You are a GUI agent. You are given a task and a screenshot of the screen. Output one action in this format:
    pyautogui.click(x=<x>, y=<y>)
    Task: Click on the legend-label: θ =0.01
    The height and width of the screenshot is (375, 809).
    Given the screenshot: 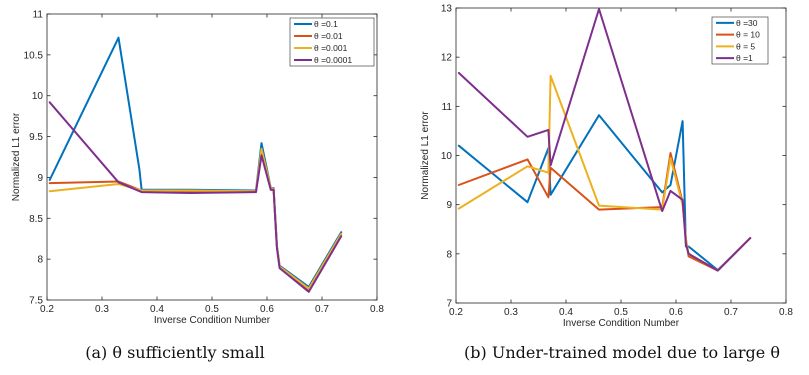 What is the action you would take?
    pyautogui.click(x=328, y=36)
    